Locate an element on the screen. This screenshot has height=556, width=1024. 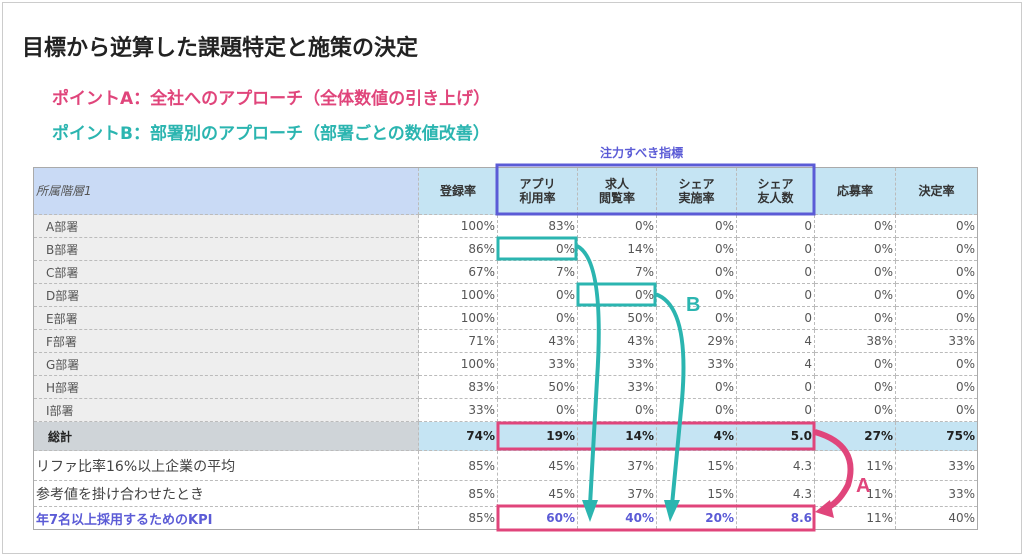
cell: 8.6 is located at coordinates (775, 518).